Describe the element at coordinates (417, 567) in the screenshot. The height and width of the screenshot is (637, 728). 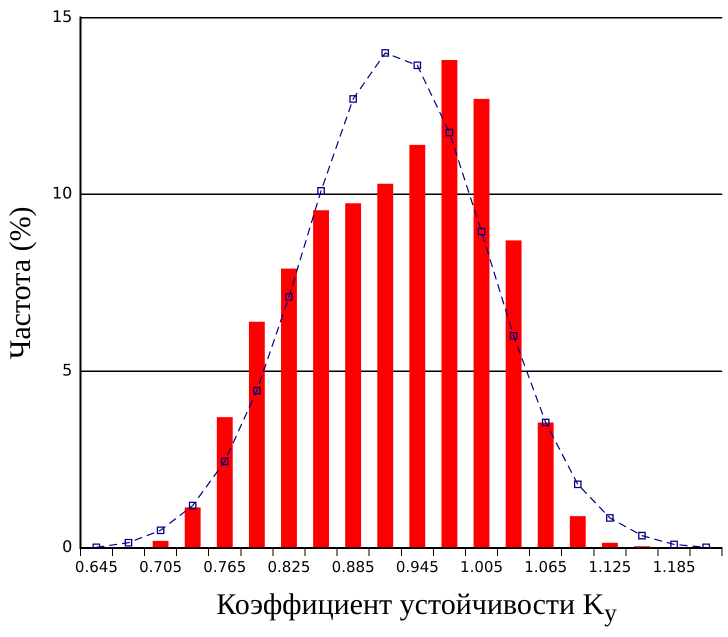
I see `x-tick-label: 0.945` at that location.